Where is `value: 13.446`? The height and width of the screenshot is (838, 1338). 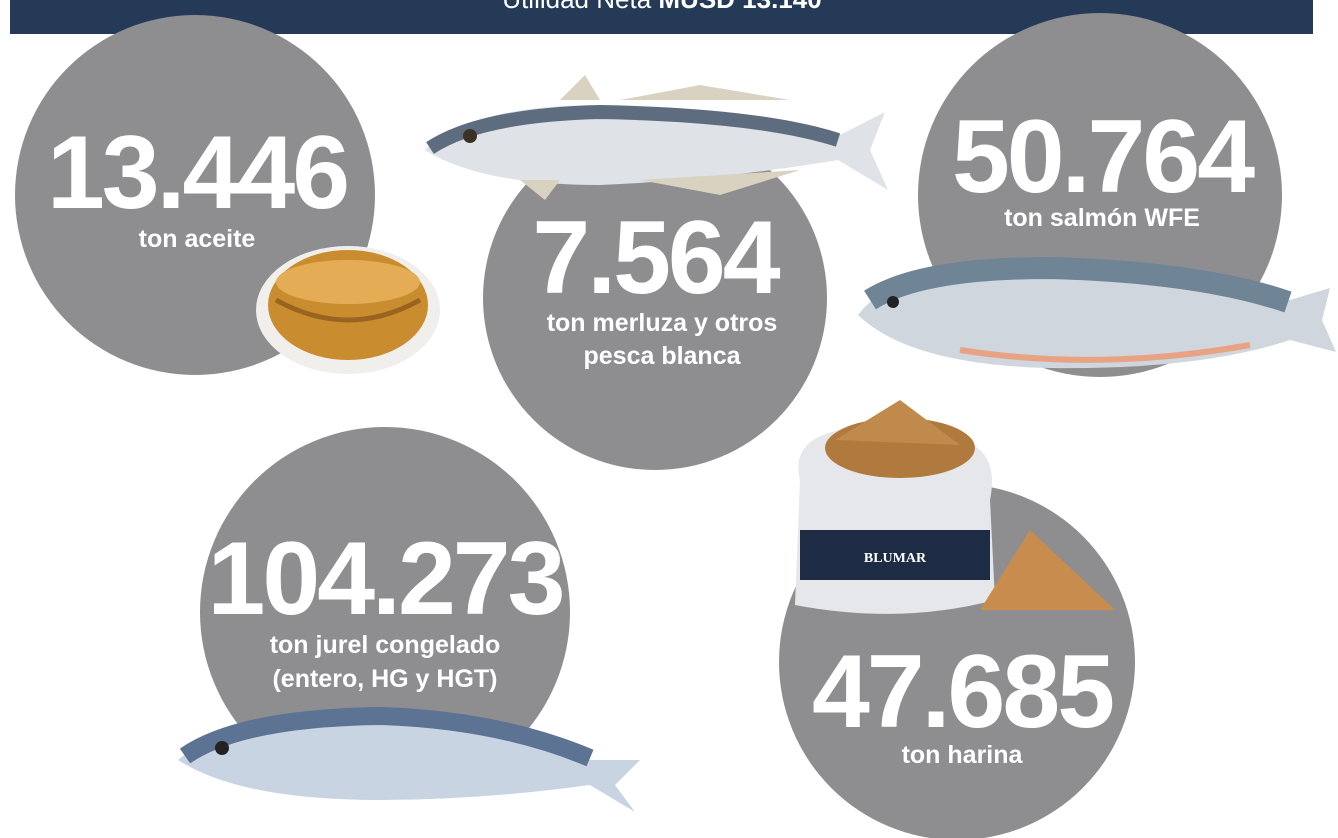 value: 13.446 is located at coordinates (197, 173).